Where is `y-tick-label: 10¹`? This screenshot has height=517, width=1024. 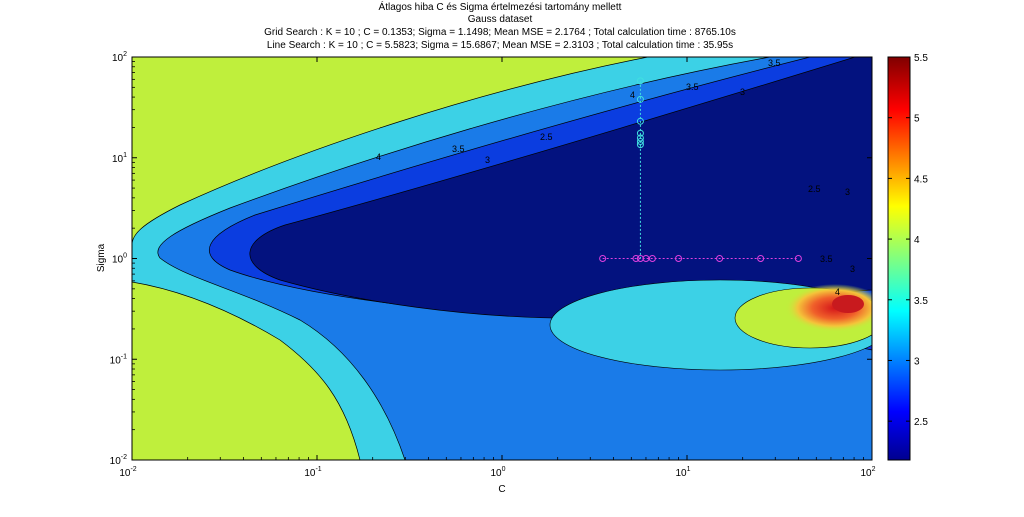 y-tick-label: 10¹ is located at coordinates (119, 158).